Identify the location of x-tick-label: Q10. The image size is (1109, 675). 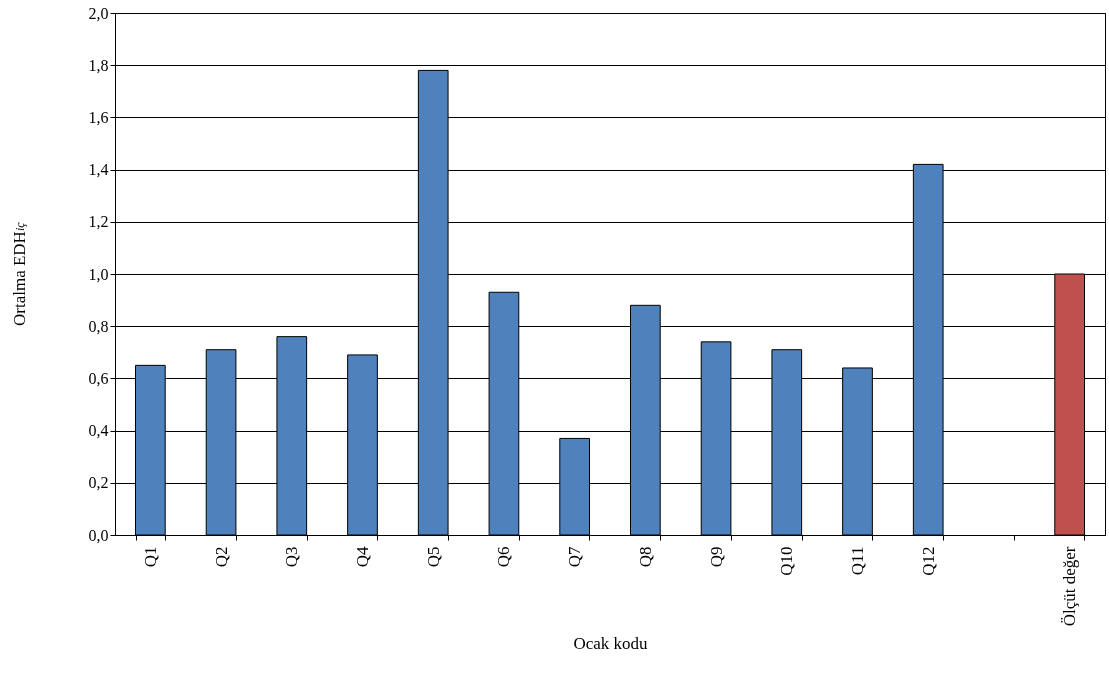
(787, 561).